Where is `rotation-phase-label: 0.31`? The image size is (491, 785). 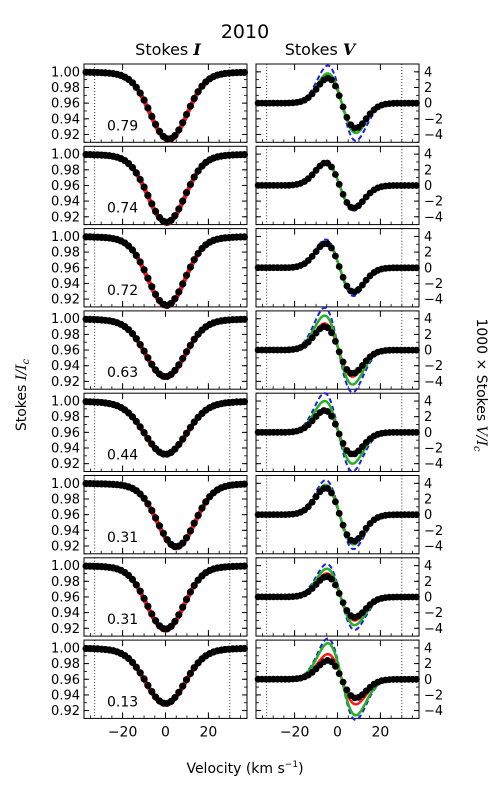
rotation-phase-label: 0.31 is located at coordinates (122, 538).